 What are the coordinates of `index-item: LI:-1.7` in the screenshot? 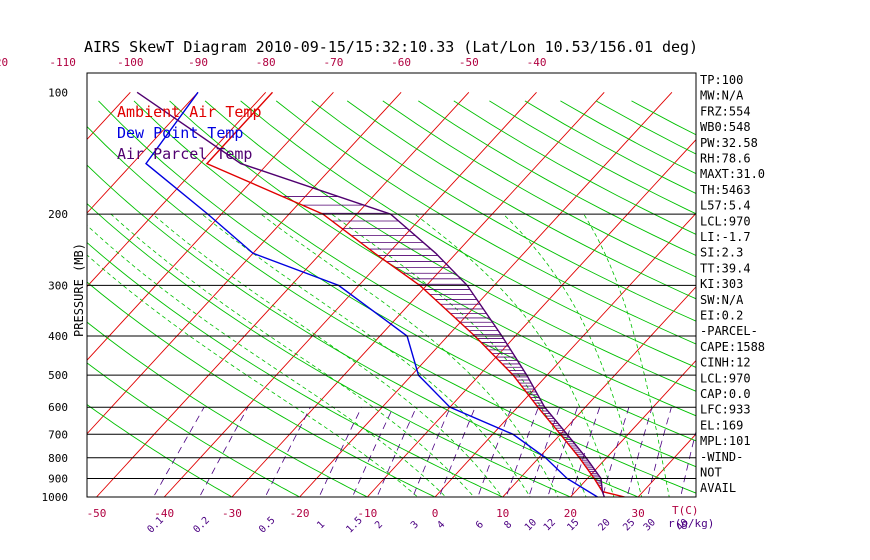 It's located at (725, 237).